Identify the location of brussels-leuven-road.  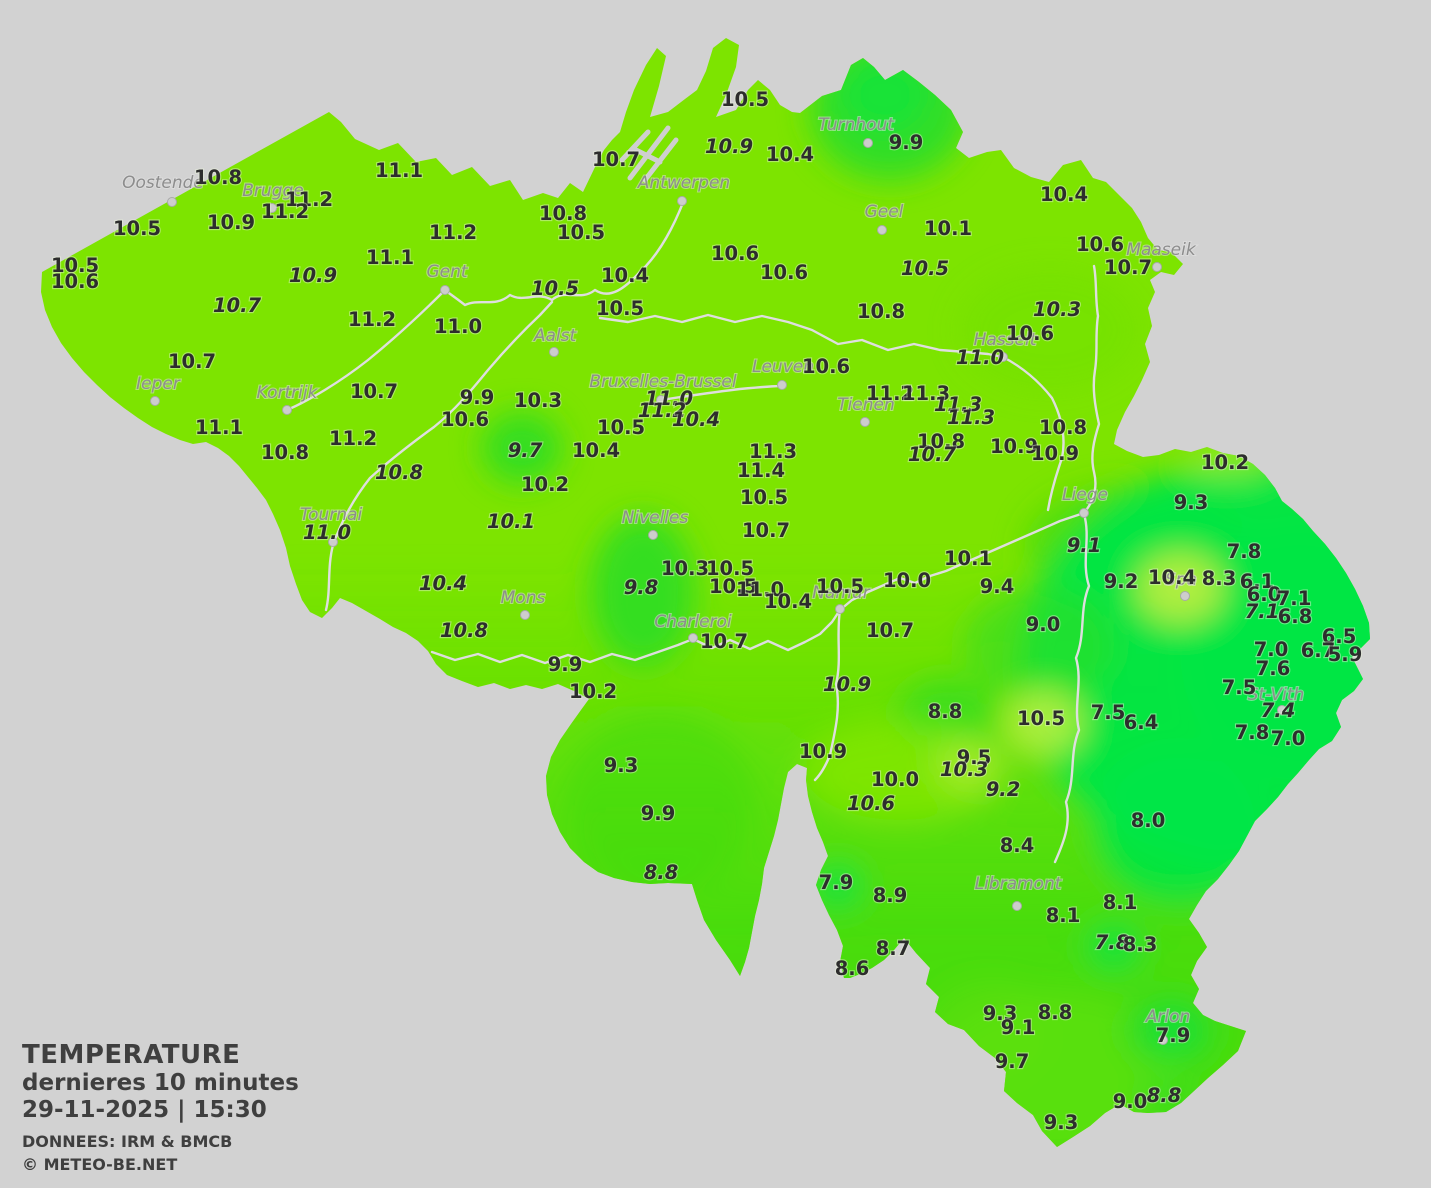
(721, 393).